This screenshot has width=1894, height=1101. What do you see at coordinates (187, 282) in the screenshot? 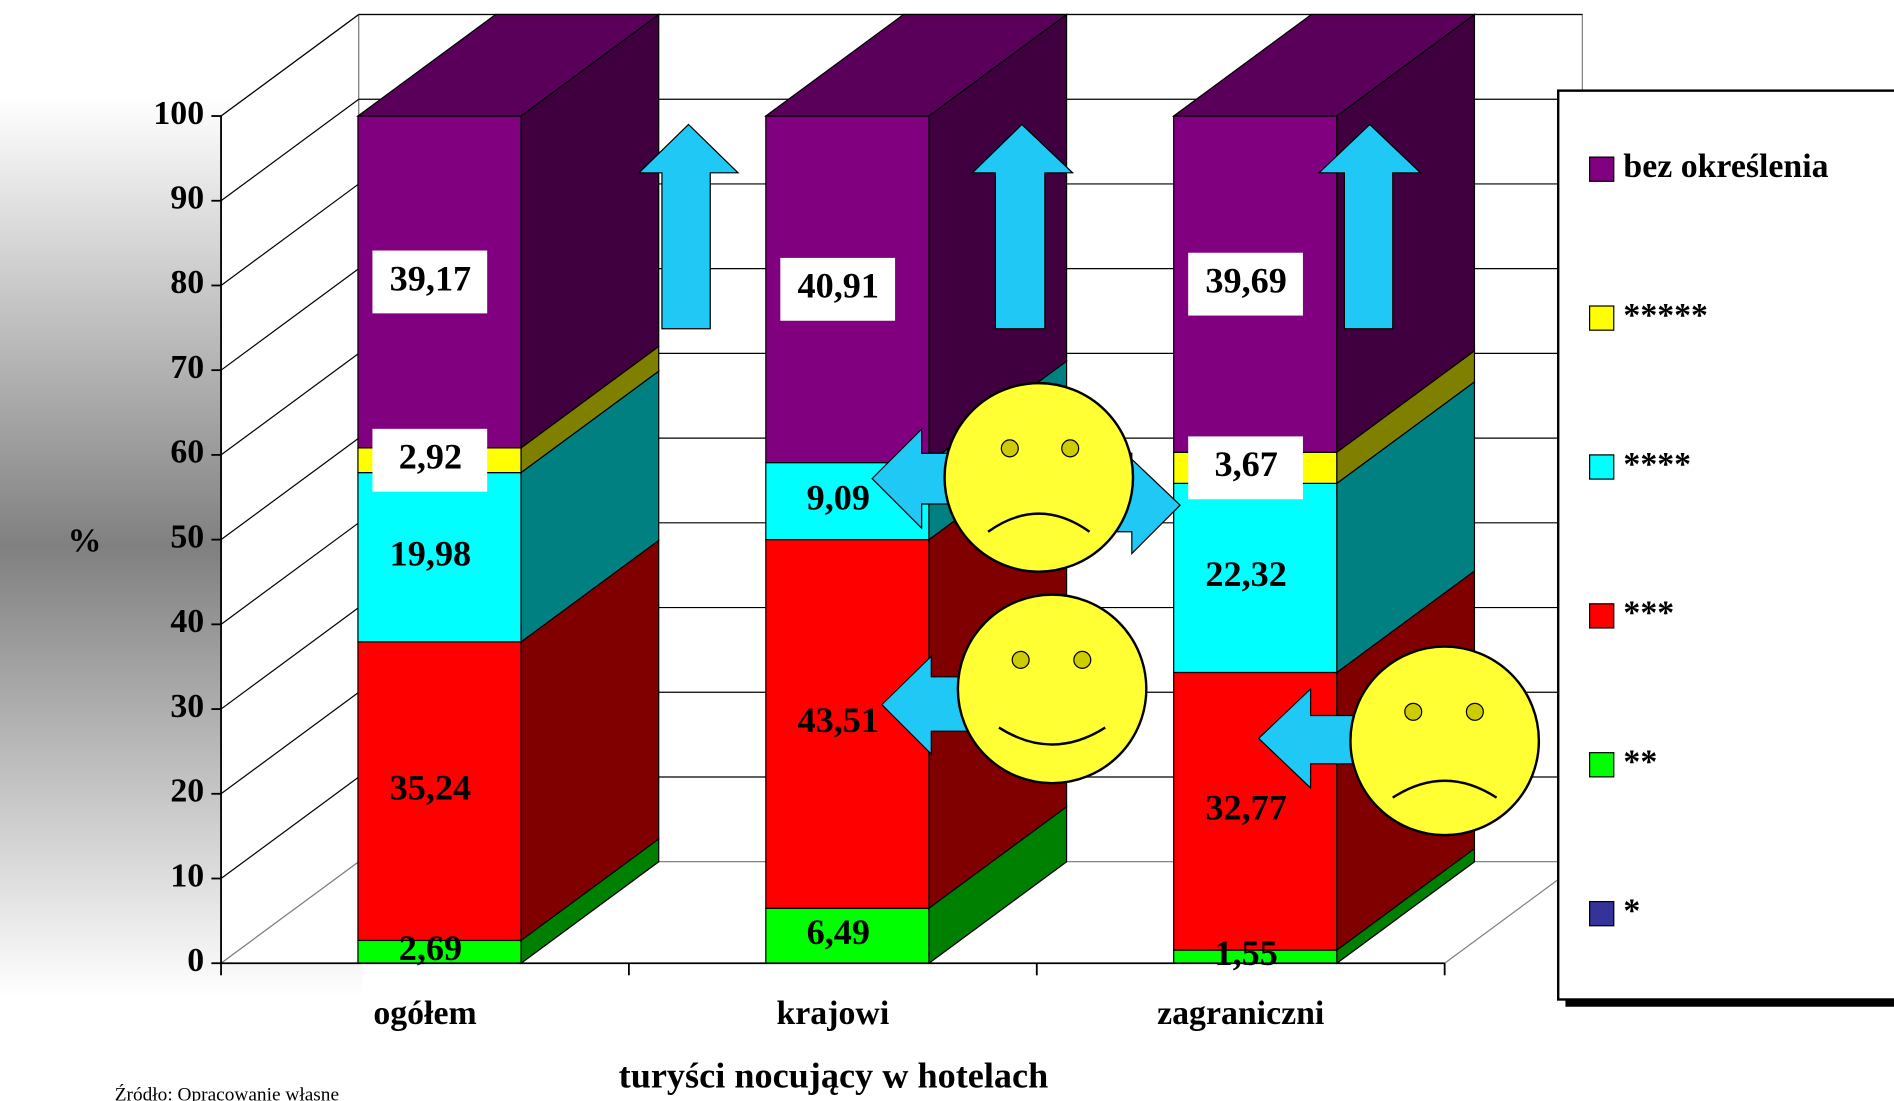
I see `y-tick-label: 80` at bounding box center [187, 282].